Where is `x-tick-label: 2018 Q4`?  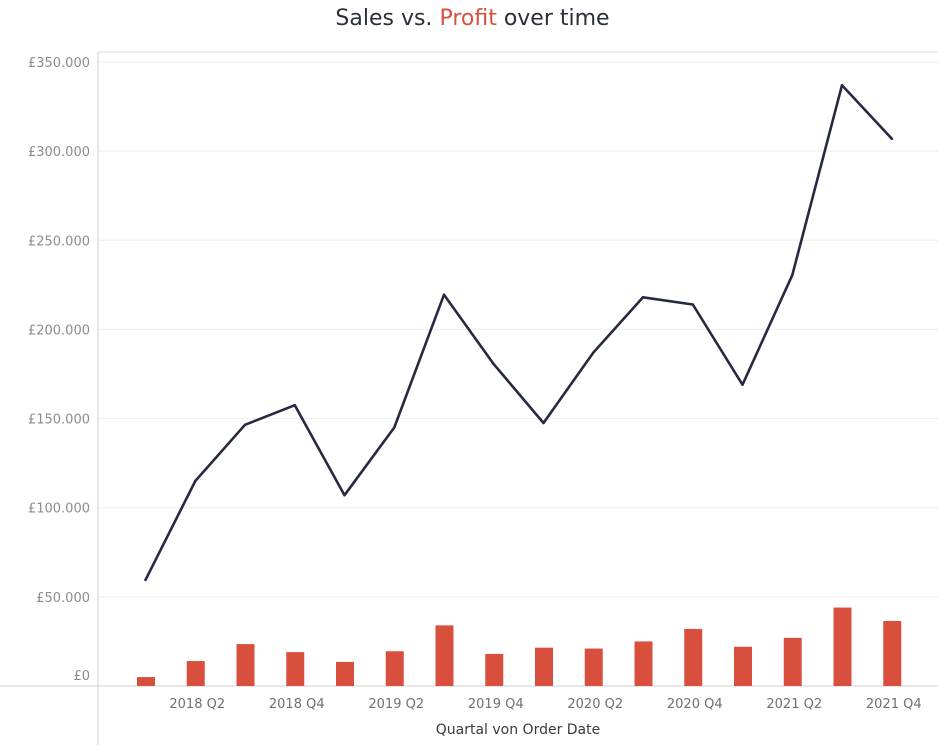 x-tick-label: 2018 Q4 is located at coordinates (297, 704).